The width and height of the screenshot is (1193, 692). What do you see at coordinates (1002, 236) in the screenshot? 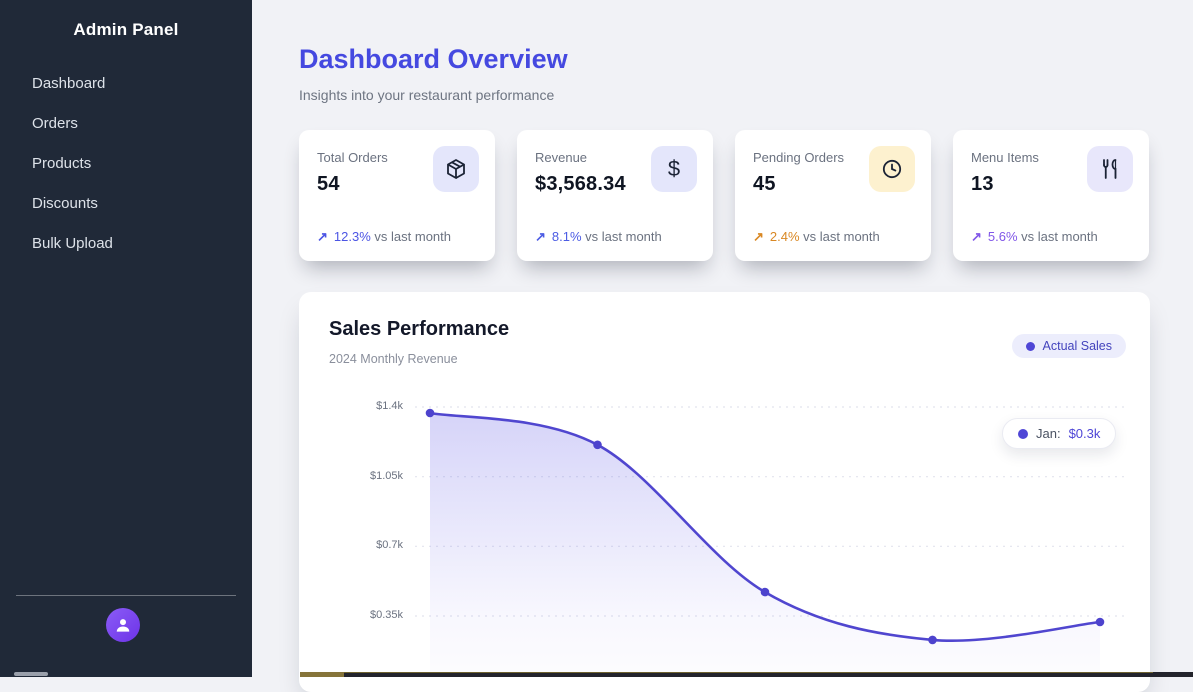
I see `trend-percent: 5.6%` at bounding box center [1002, 236].